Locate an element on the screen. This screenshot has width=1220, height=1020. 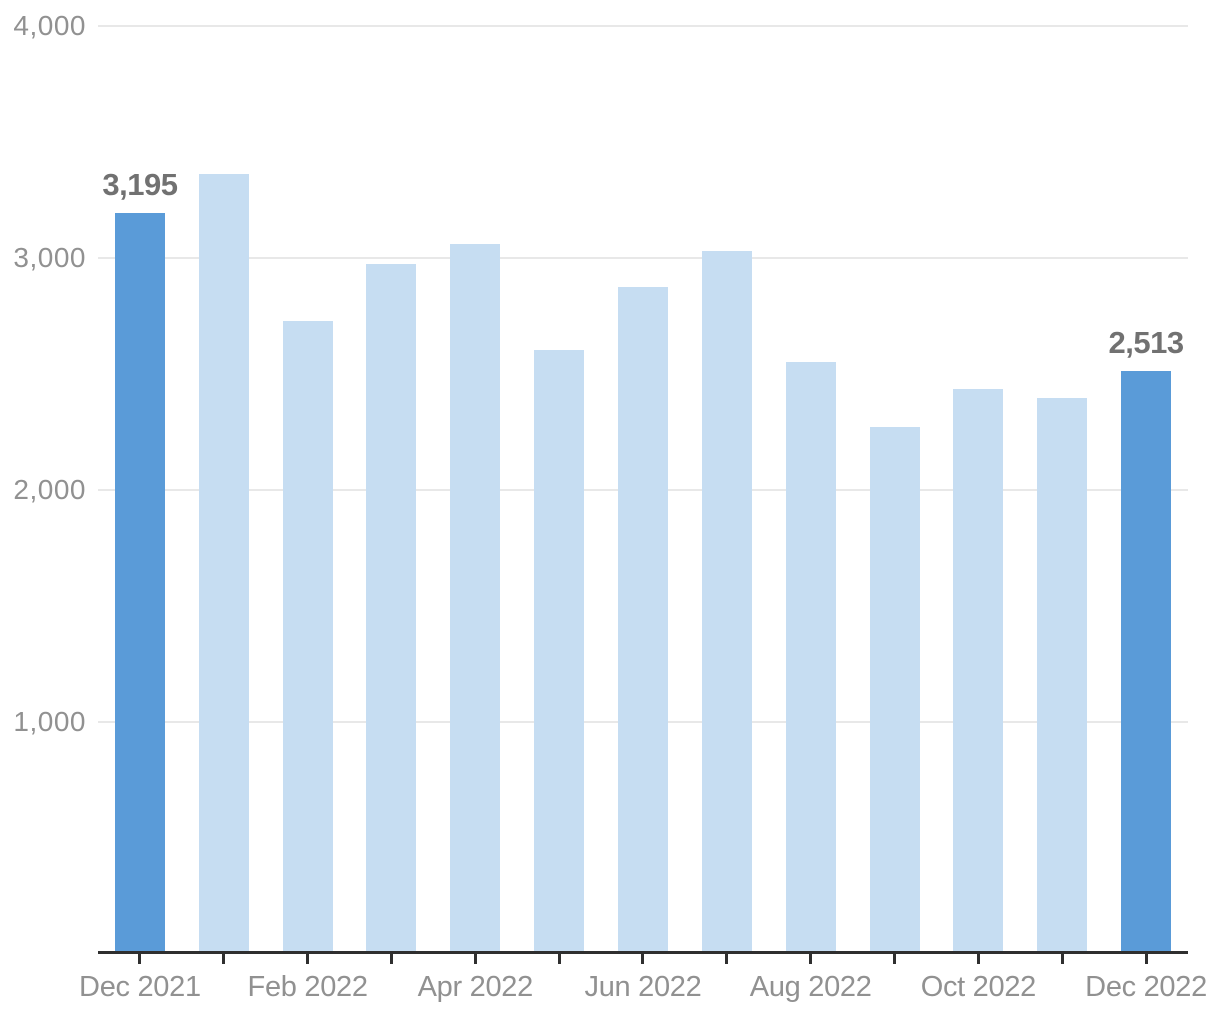
bar-jan-2022 is located at coordinates (223, 564).